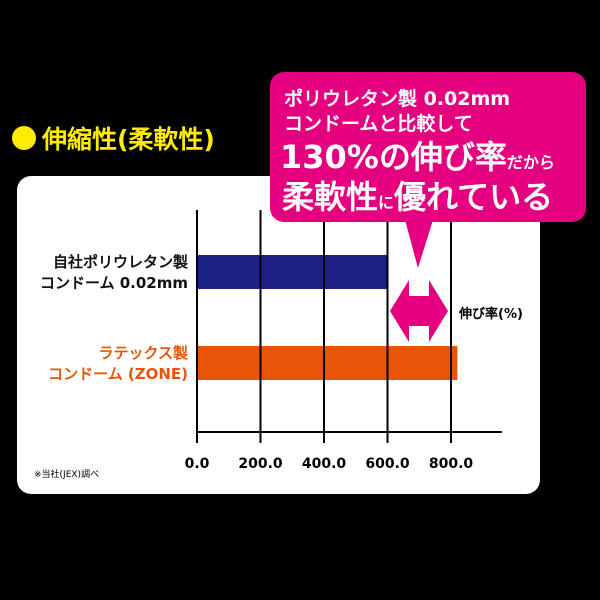 Image resolution: width=600 pixels, height=600 pixels. Describe the element at coordinates (118, 374) in the screenshot. I see `category-line2: コンドーム (ZONE)` at that location.